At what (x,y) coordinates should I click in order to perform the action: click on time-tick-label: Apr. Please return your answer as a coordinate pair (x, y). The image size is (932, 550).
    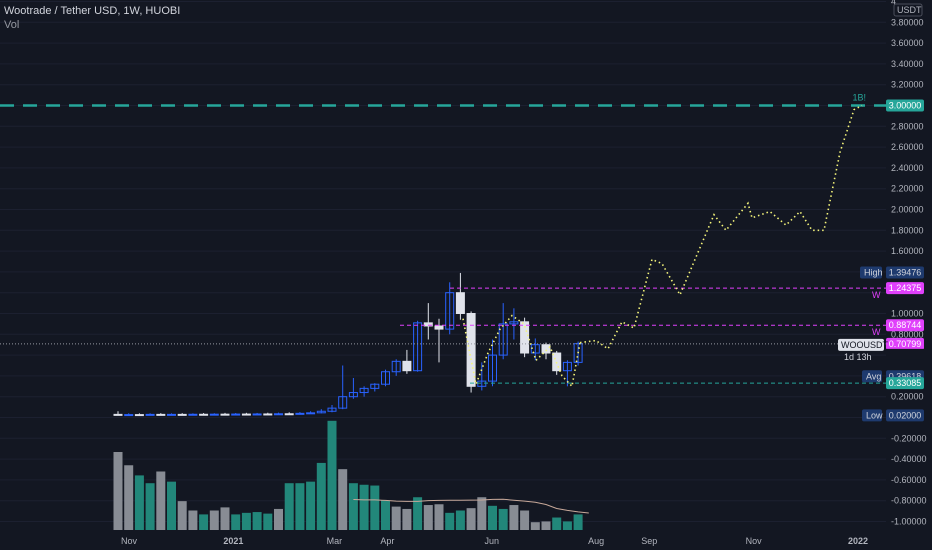
    Looking at the image, I should click on (387, 541).